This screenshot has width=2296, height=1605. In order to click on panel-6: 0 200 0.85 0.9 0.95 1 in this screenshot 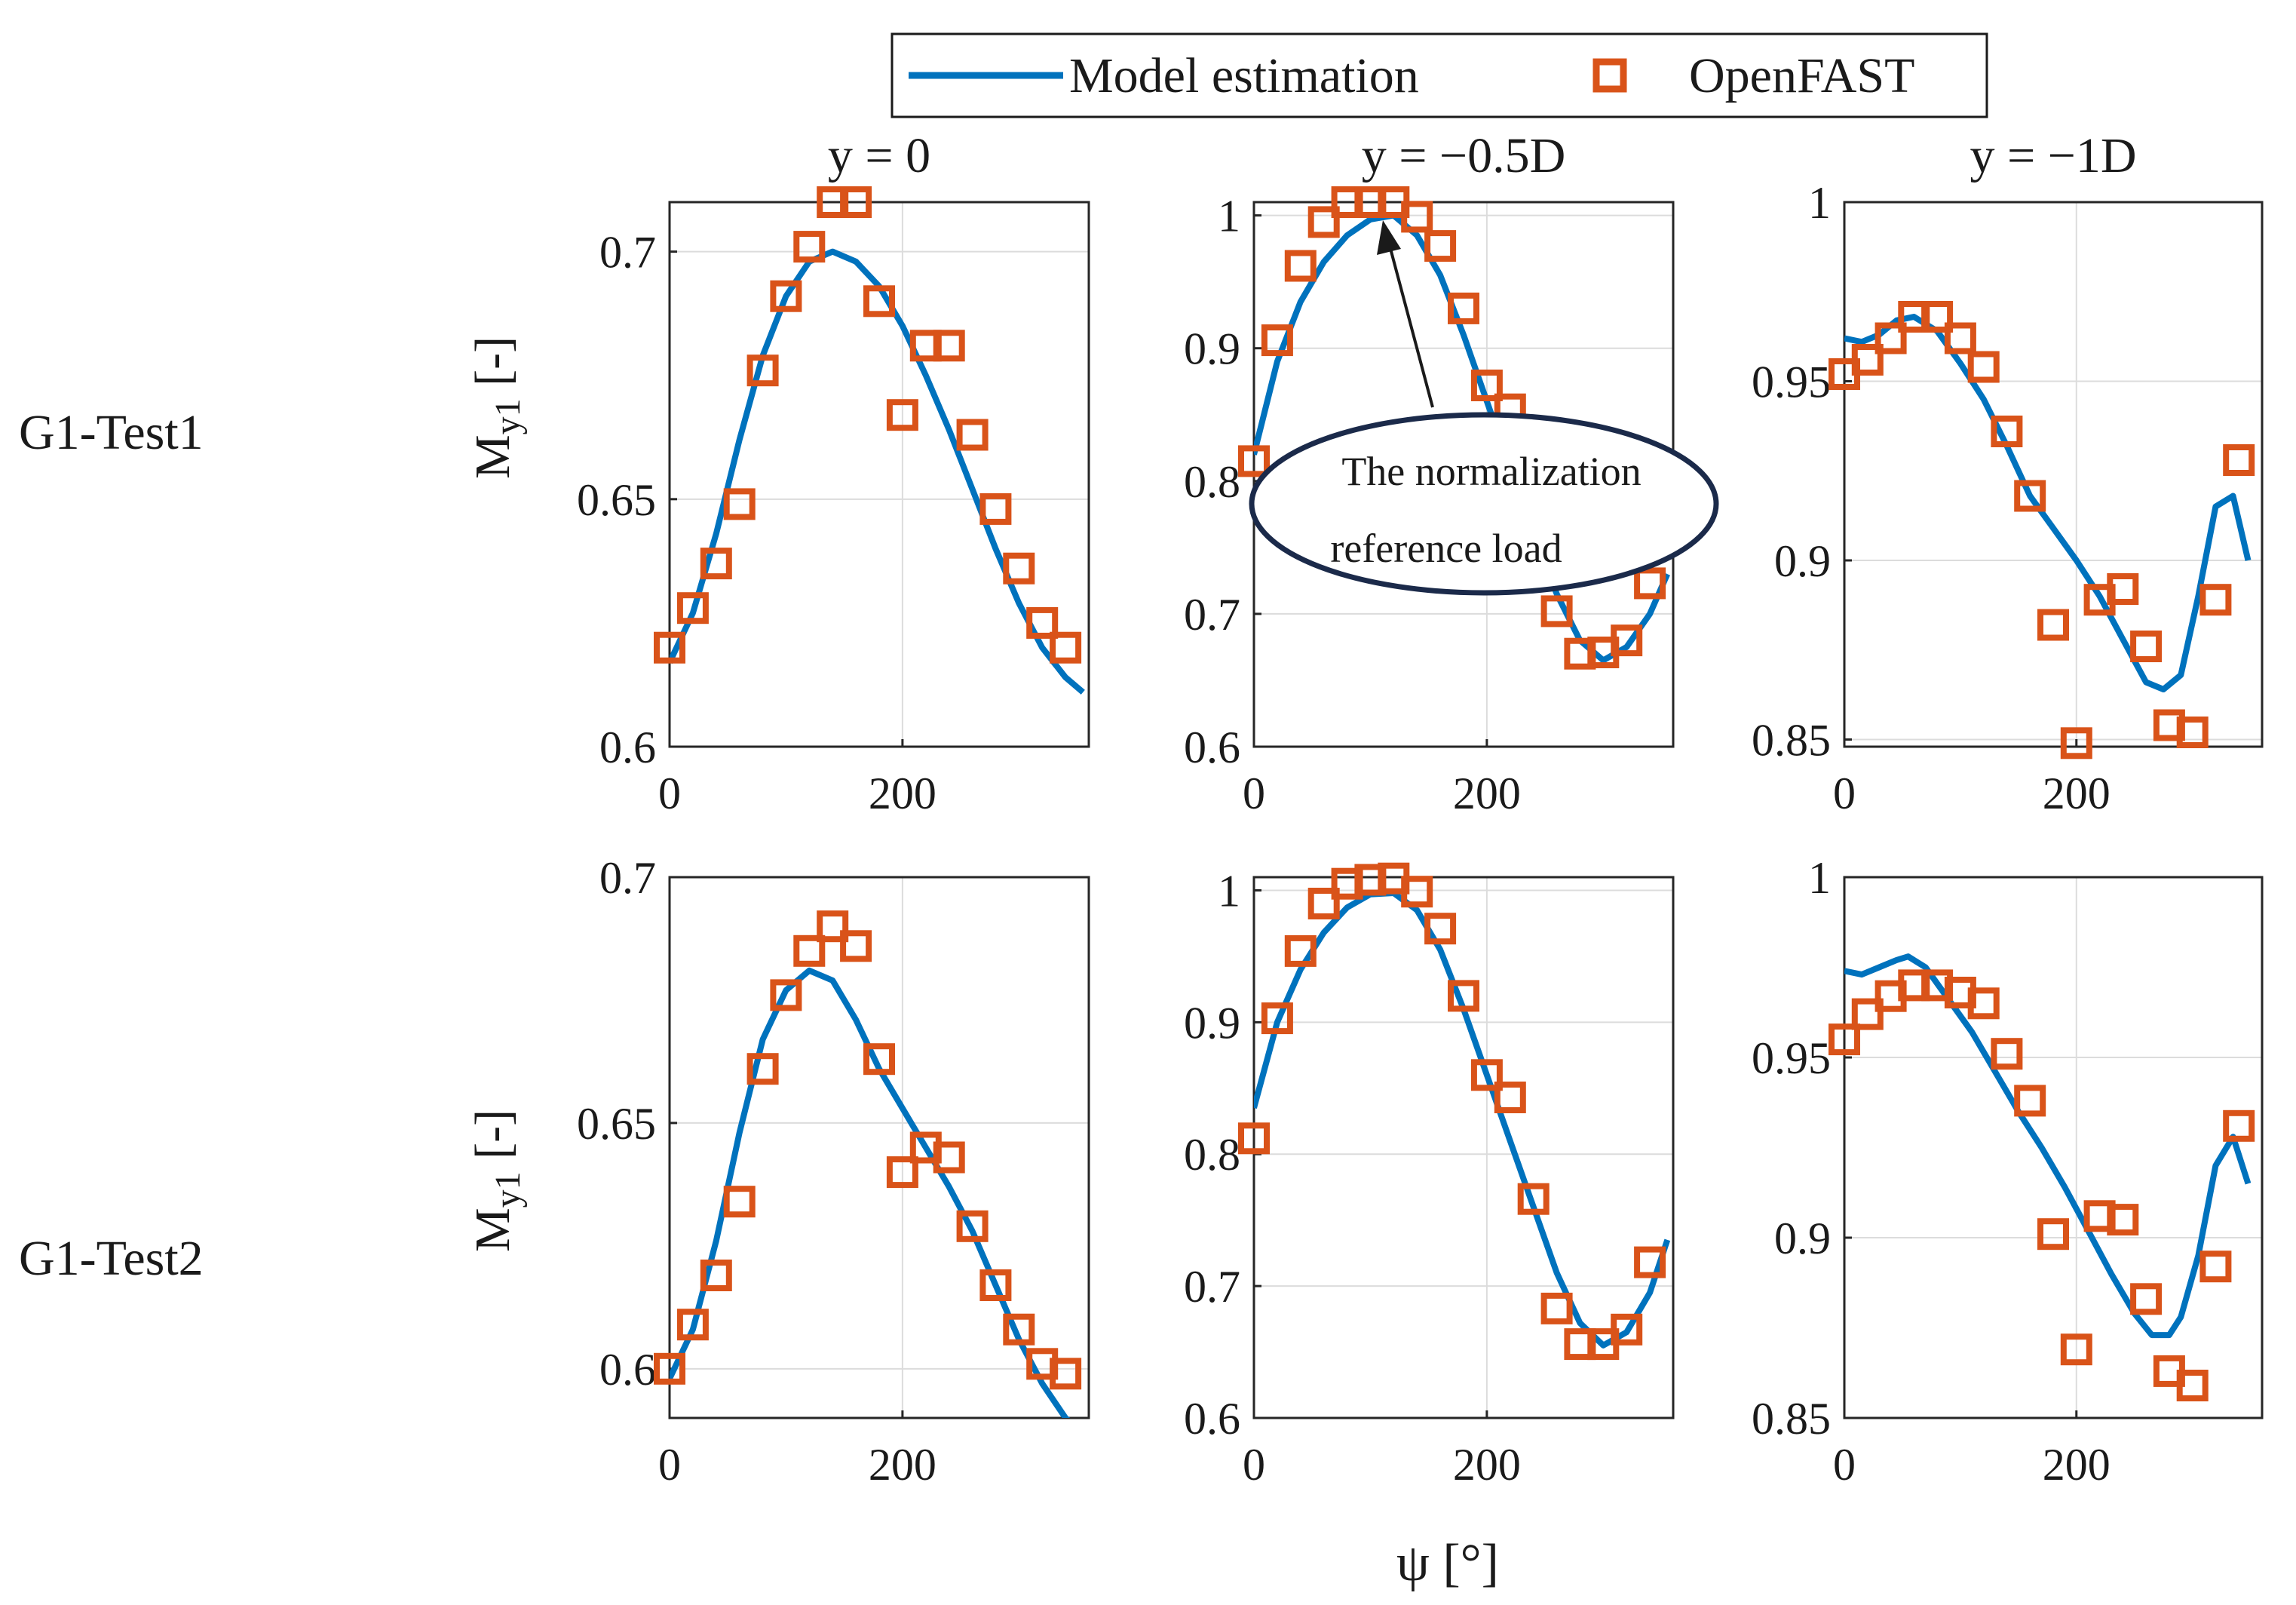, I will do `click(2008, 1171)`.